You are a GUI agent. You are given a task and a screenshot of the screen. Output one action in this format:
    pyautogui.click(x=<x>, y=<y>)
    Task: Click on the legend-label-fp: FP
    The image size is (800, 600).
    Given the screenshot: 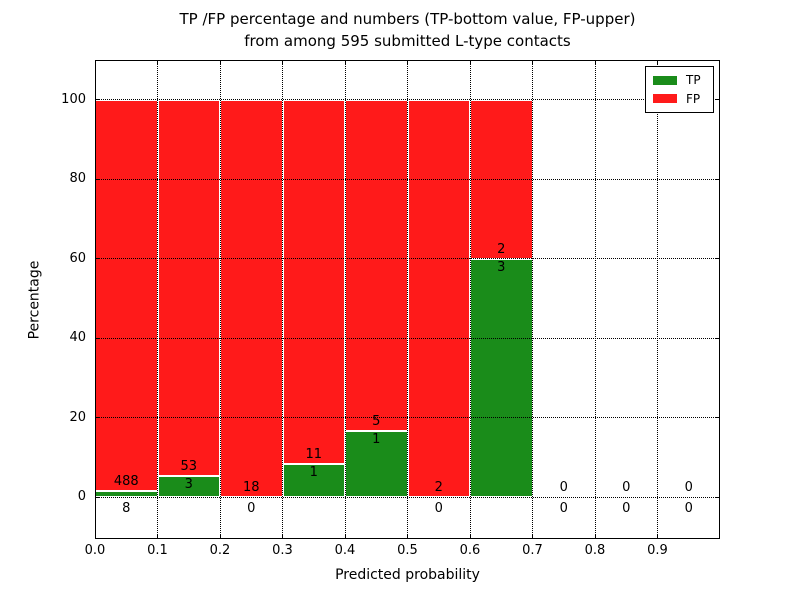 What is the action you would take?
    pyautogui.click(x=693, y=98)
    